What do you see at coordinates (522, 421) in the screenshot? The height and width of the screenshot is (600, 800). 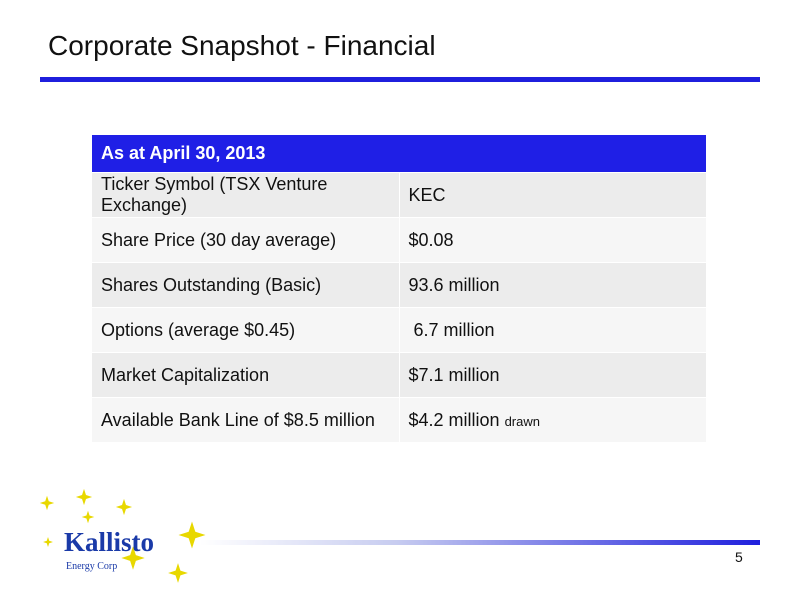 I see `row-value-note: drawn` at bounding box center [522, 421].